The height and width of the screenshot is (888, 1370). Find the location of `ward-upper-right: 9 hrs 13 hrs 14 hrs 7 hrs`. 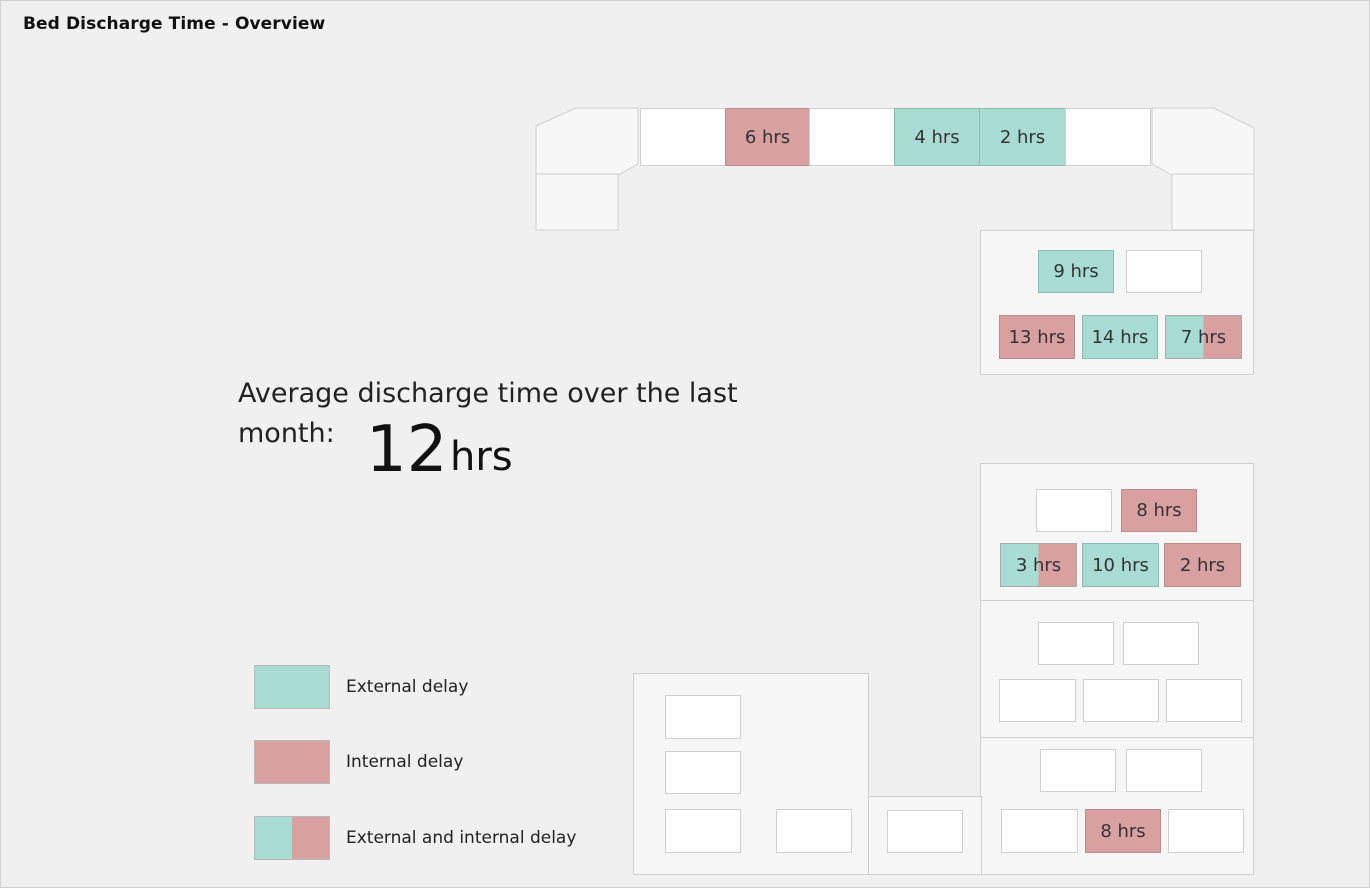

ward-upper-right: 9 hrs 13 hrs 14 hrs 7 hrs is located at coordinates (1117, 302).